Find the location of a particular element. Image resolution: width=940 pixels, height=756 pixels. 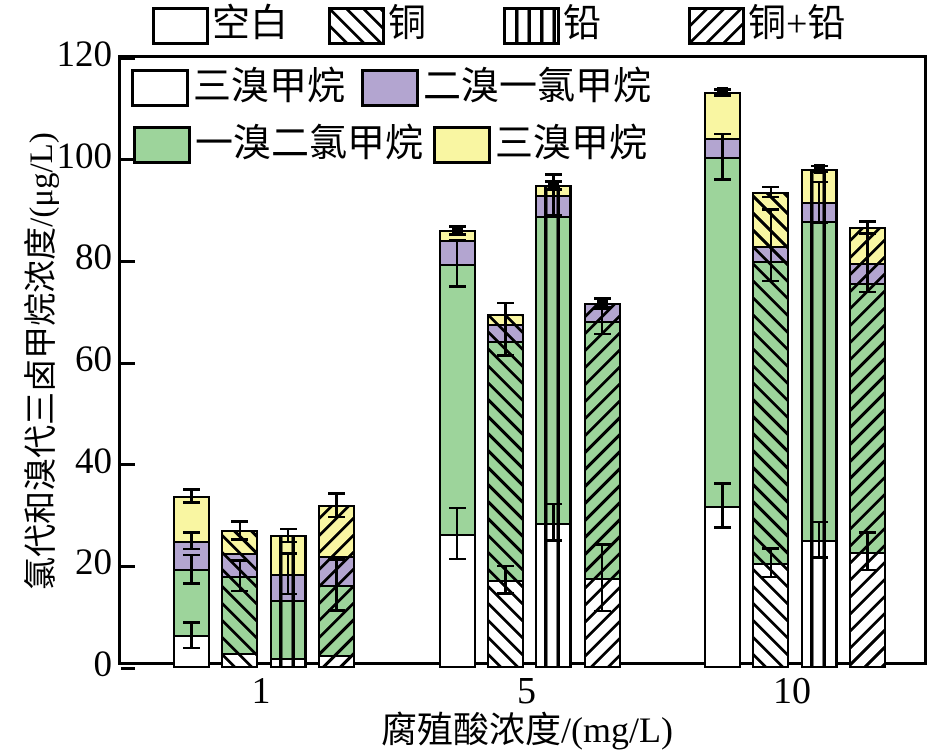

x-axis-title: 腐殖酸浓度/(mg/L) is located at coordinates (527, 730).